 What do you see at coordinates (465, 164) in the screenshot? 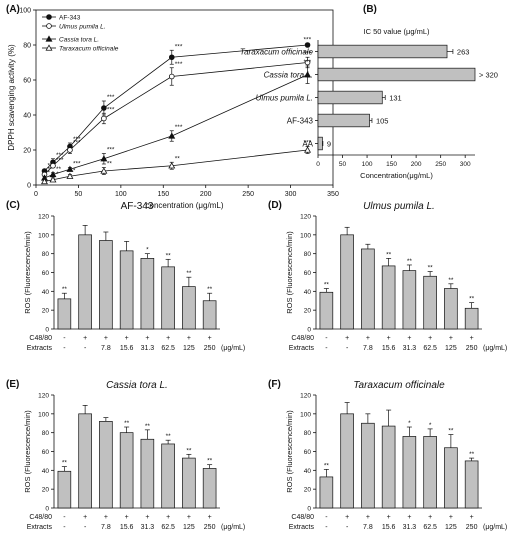
I see `x-tick-label: 300` at bounding box center [465, 164].